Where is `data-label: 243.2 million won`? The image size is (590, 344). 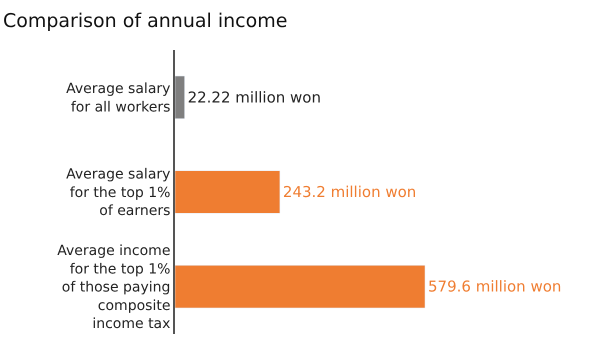 data-label: 243.2 million won is located at coordinates (349, 192).